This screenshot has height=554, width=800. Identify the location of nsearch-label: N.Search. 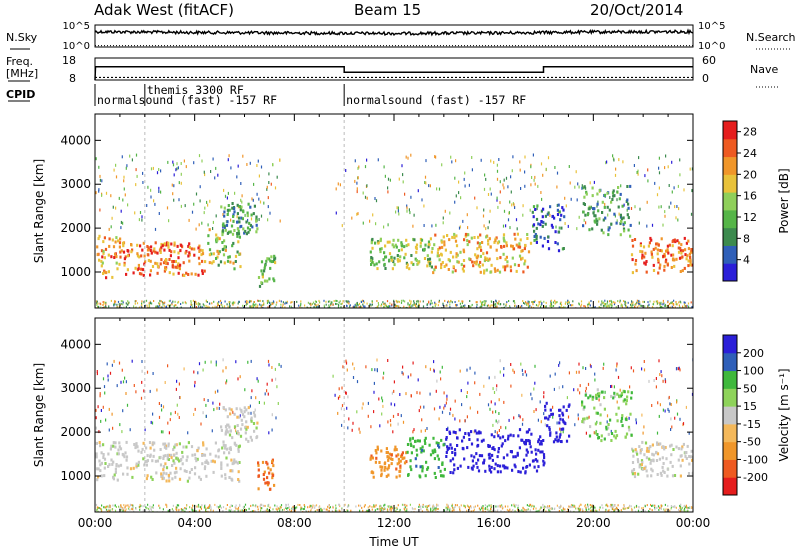
(771, 37).